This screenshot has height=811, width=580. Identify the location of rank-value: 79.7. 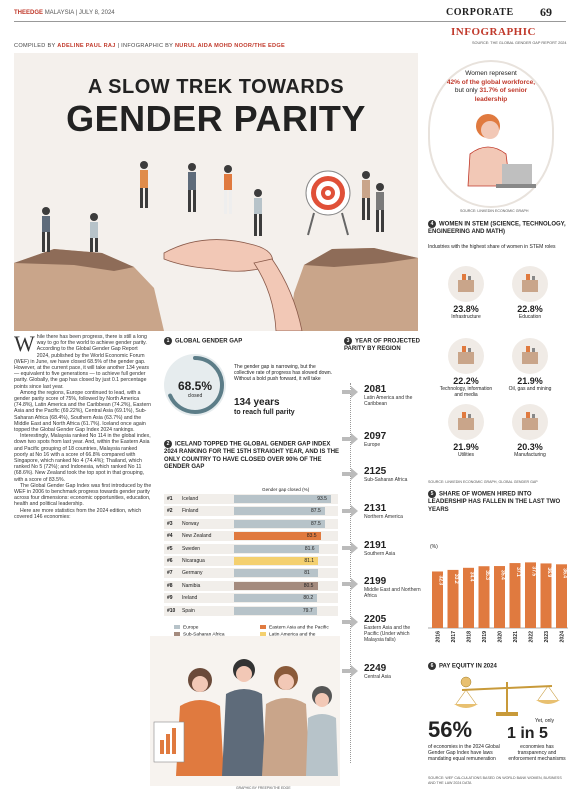
(307, 610).